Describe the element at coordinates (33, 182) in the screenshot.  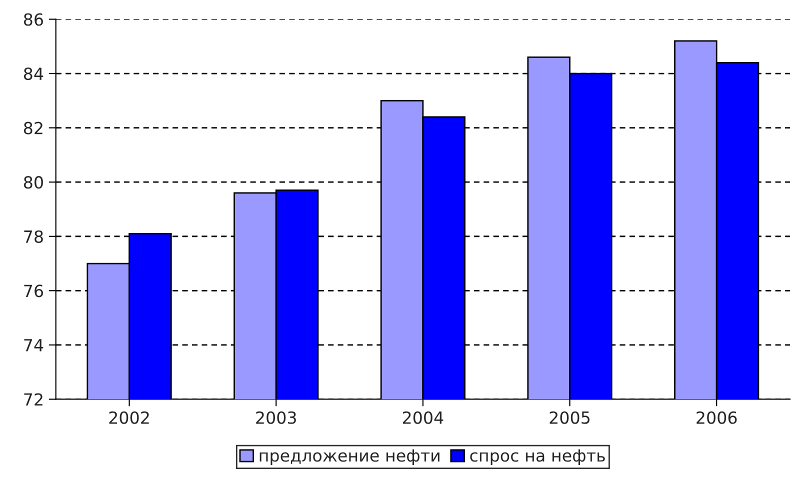
I see `y-tick-label: 80` at that location.